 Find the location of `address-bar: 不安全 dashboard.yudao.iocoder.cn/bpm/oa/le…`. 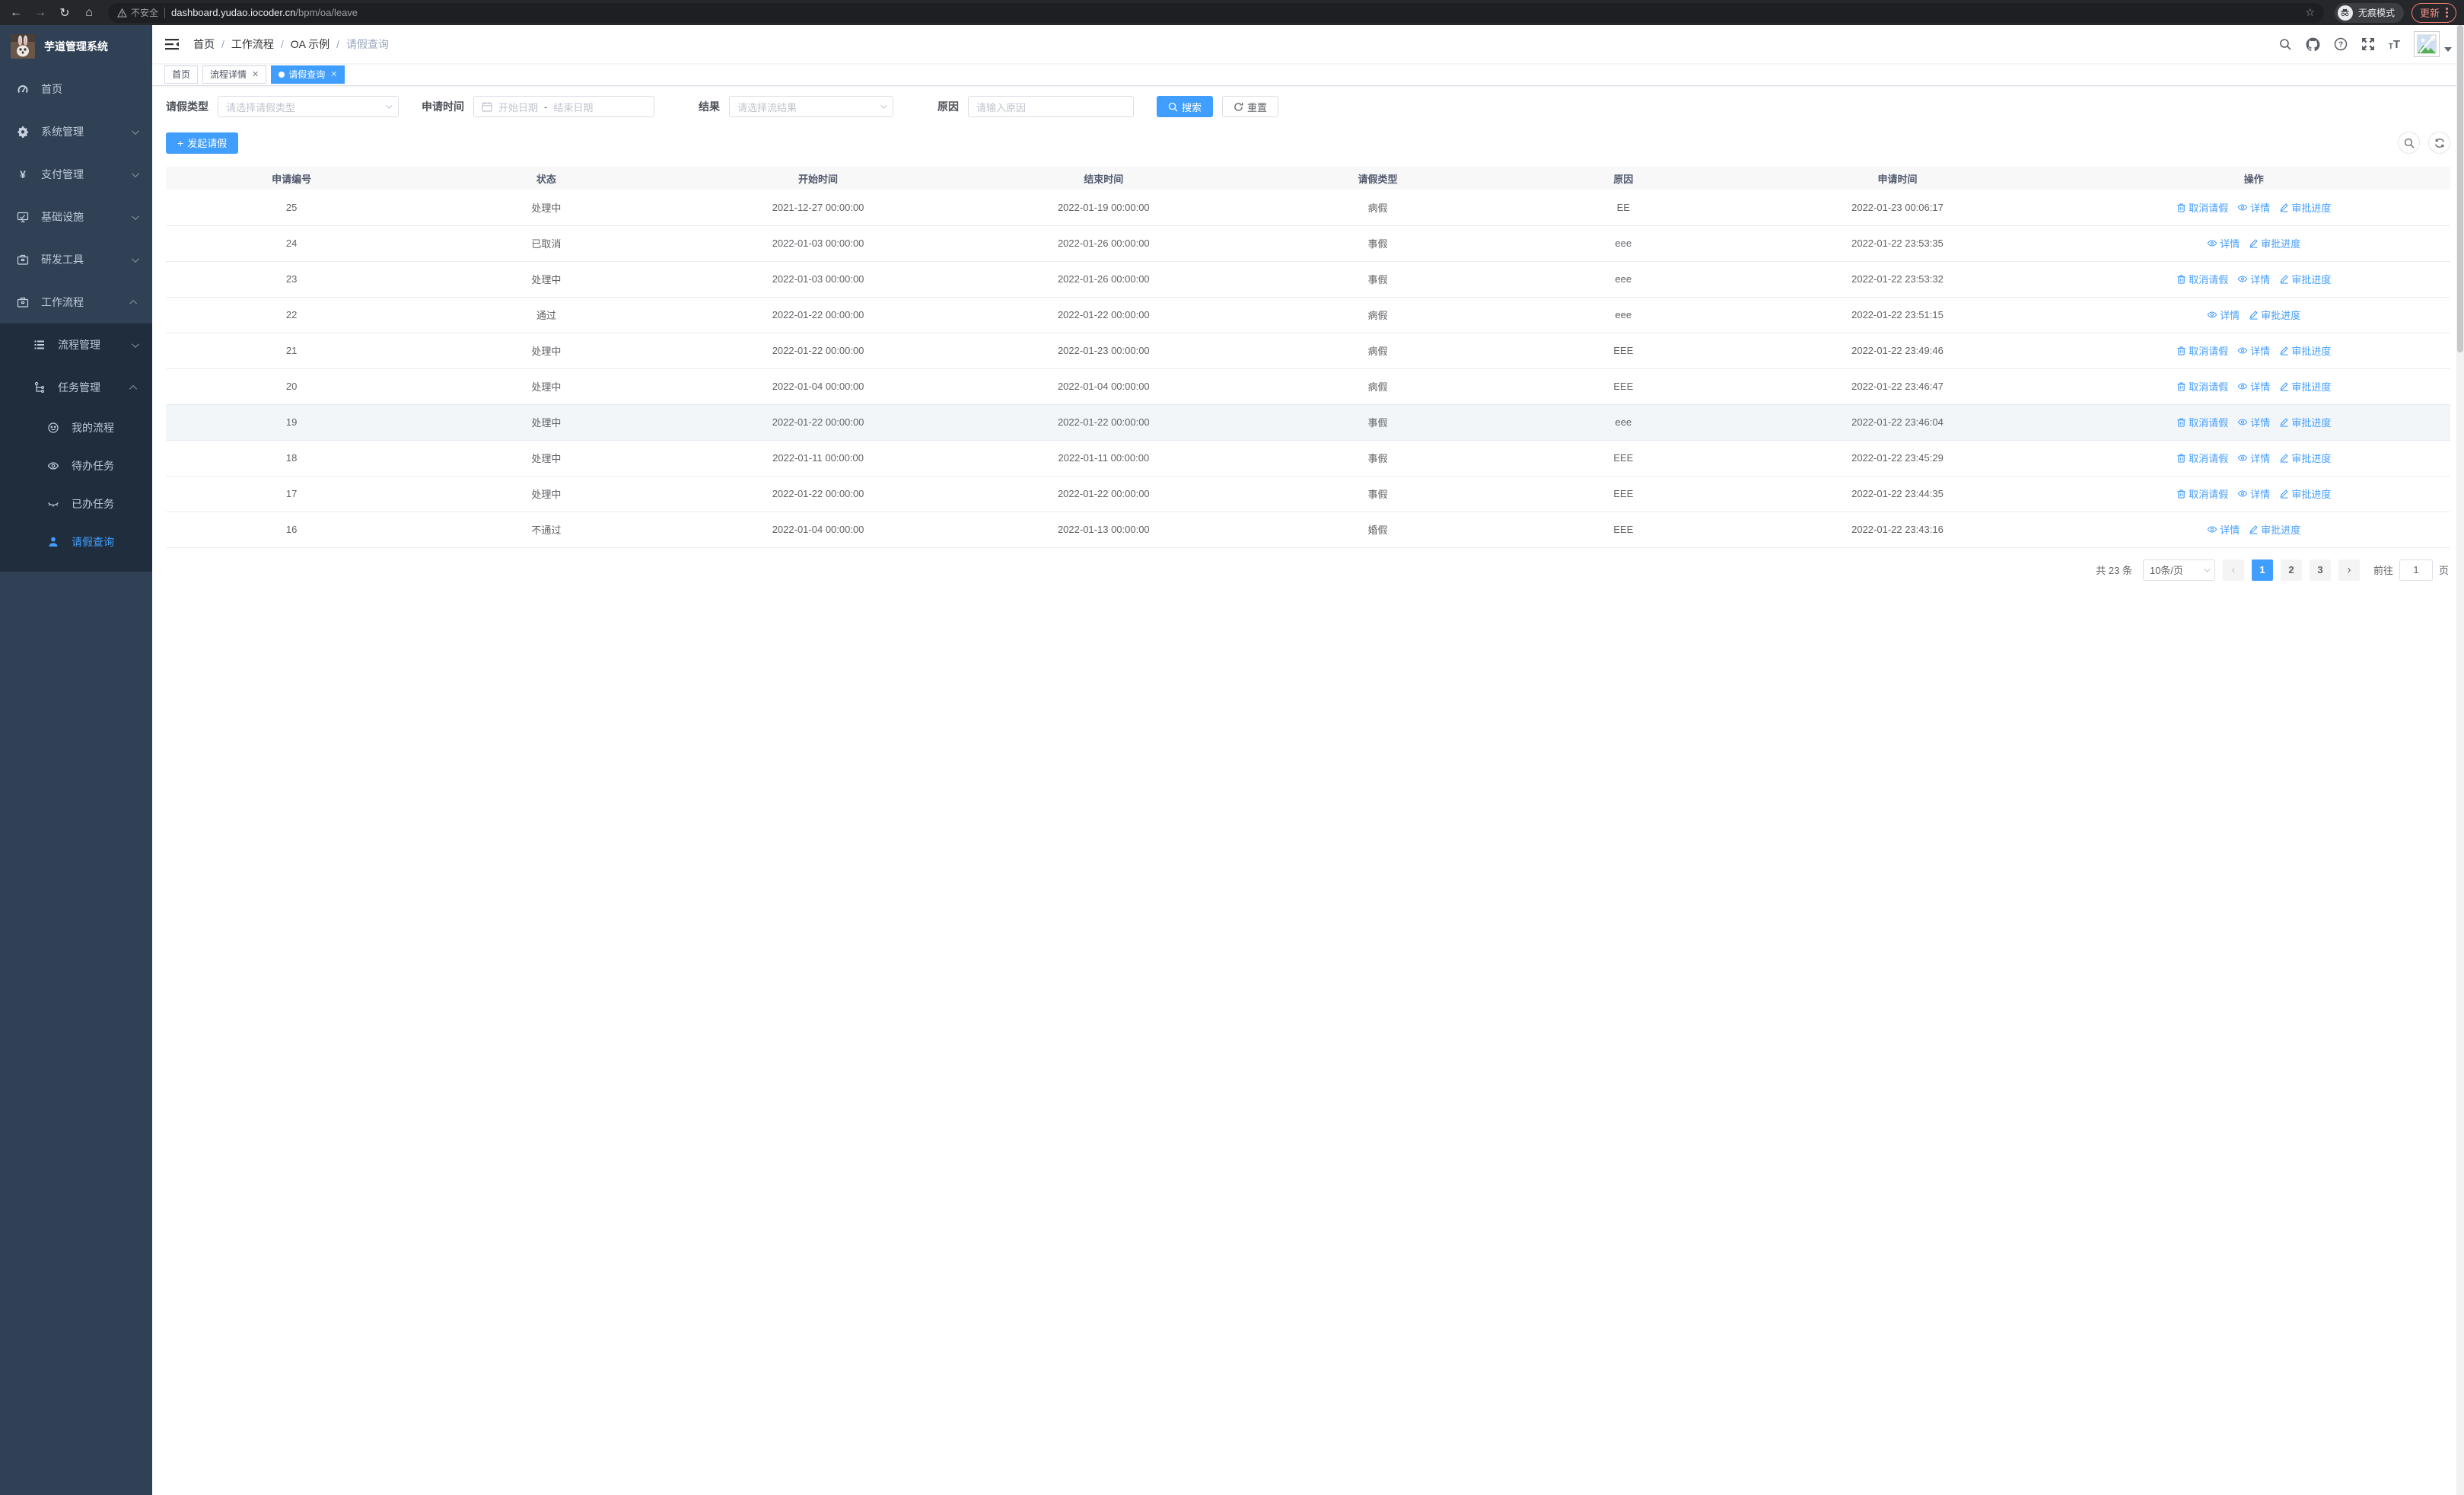

address-bar: 不安全 dashboard.yudao.iocoder.cn/bpm/oa/le… is located at coordinates (1216, 13).